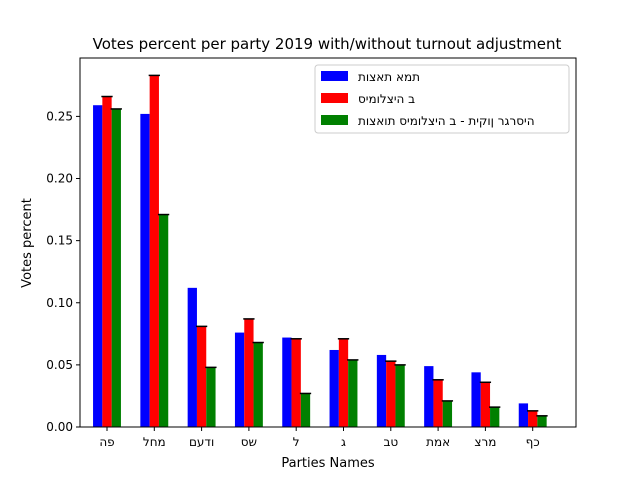 Image resolution: width=640 pixels, height=480 pixels. What do you see at coordinates (59, 116) in the screenshot?
I see `y-tick-label: 0.25` at bounding box center [59, 116].